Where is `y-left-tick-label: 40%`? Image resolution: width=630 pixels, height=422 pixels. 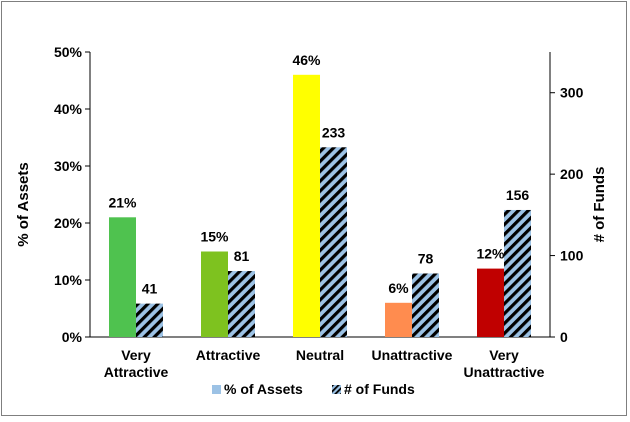
y-left-tick-label: 40% is located at coordinates (68, 109).